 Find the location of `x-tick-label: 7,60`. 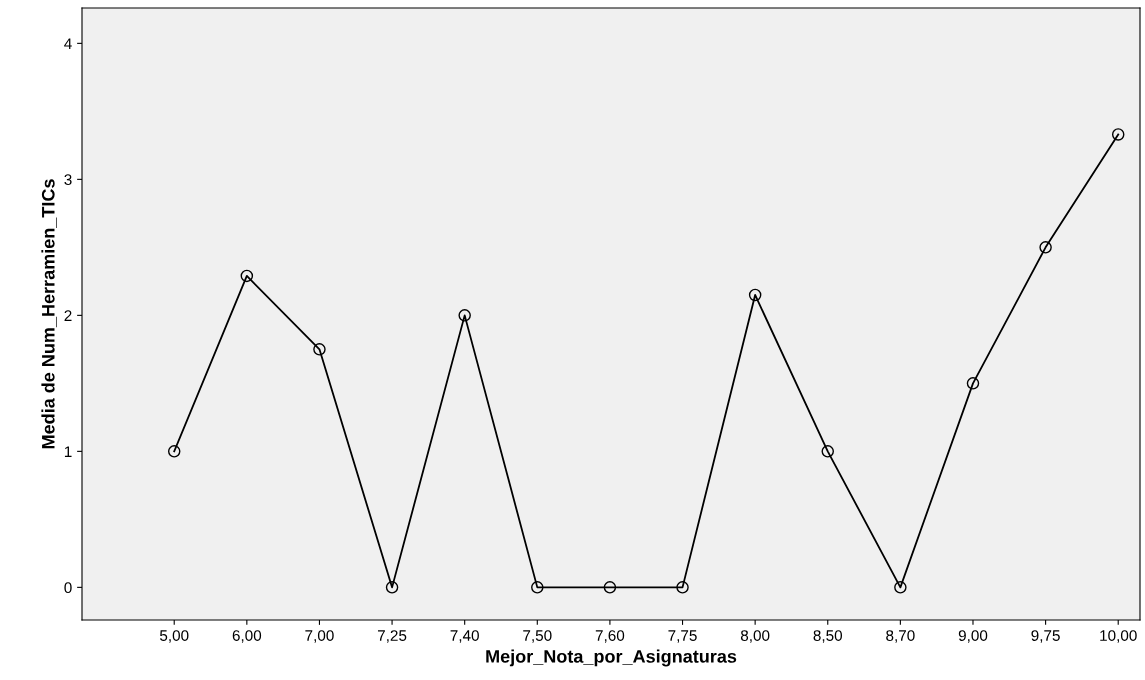

x-tick-label: 7,60 is located at coordinates (610, 636).